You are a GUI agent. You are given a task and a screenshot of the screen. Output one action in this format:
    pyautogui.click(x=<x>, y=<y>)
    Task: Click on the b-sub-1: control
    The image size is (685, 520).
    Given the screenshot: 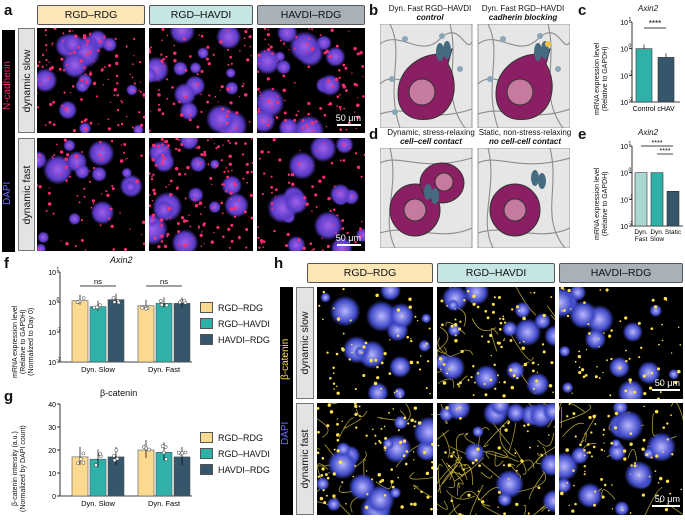 What is the action you would take?
    pyautogui.click(x=430, y=17)
    